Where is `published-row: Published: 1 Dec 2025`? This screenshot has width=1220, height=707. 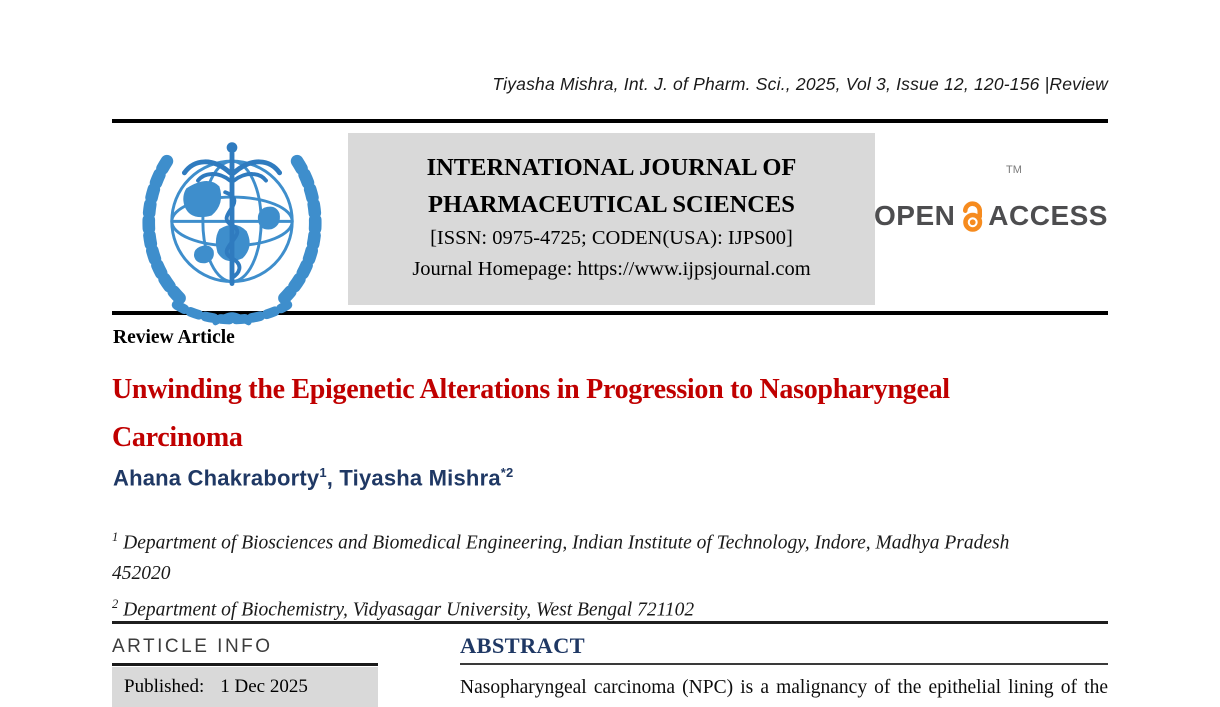 published-row: Published: 1 Dec 2025 is located at coordinates (245, 686).